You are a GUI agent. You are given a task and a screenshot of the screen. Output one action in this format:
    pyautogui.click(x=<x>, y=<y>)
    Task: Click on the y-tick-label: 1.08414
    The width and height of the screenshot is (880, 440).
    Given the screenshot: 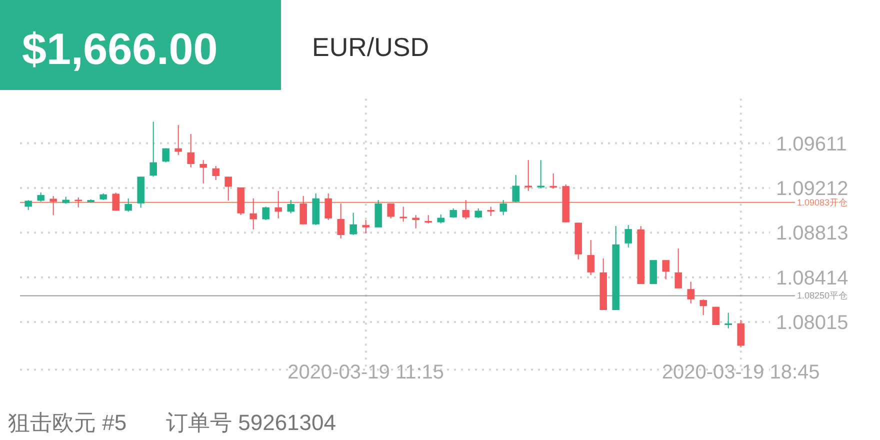 What is the action you would take?
    pyautogui.click(x=812, y=278)
    